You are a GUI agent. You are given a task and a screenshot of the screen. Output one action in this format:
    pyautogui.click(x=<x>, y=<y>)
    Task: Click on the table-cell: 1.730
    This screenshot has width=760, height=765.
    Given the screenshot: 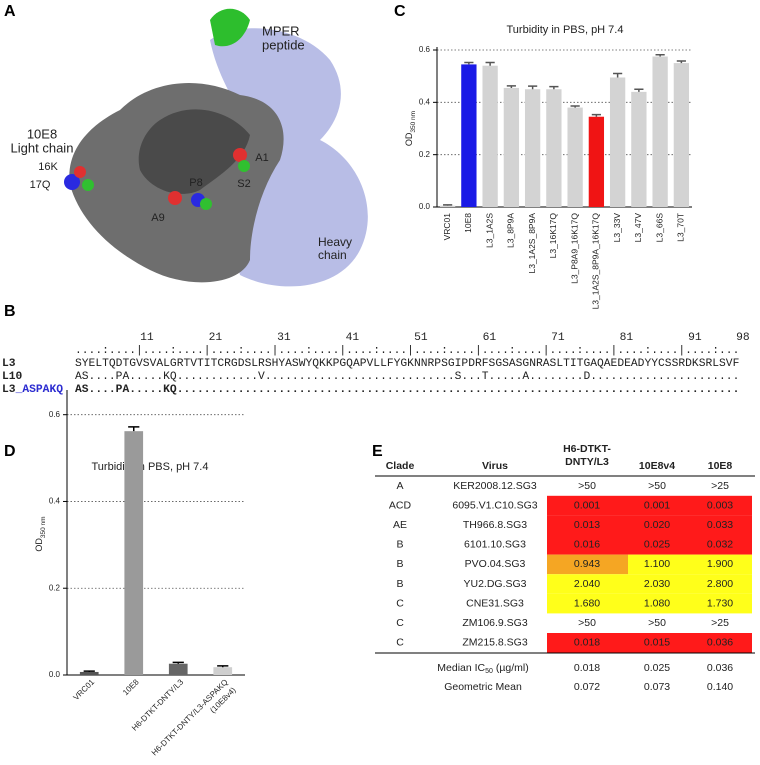 What is the action you would take?
    pyautogui.click(x=720, y=603)
    